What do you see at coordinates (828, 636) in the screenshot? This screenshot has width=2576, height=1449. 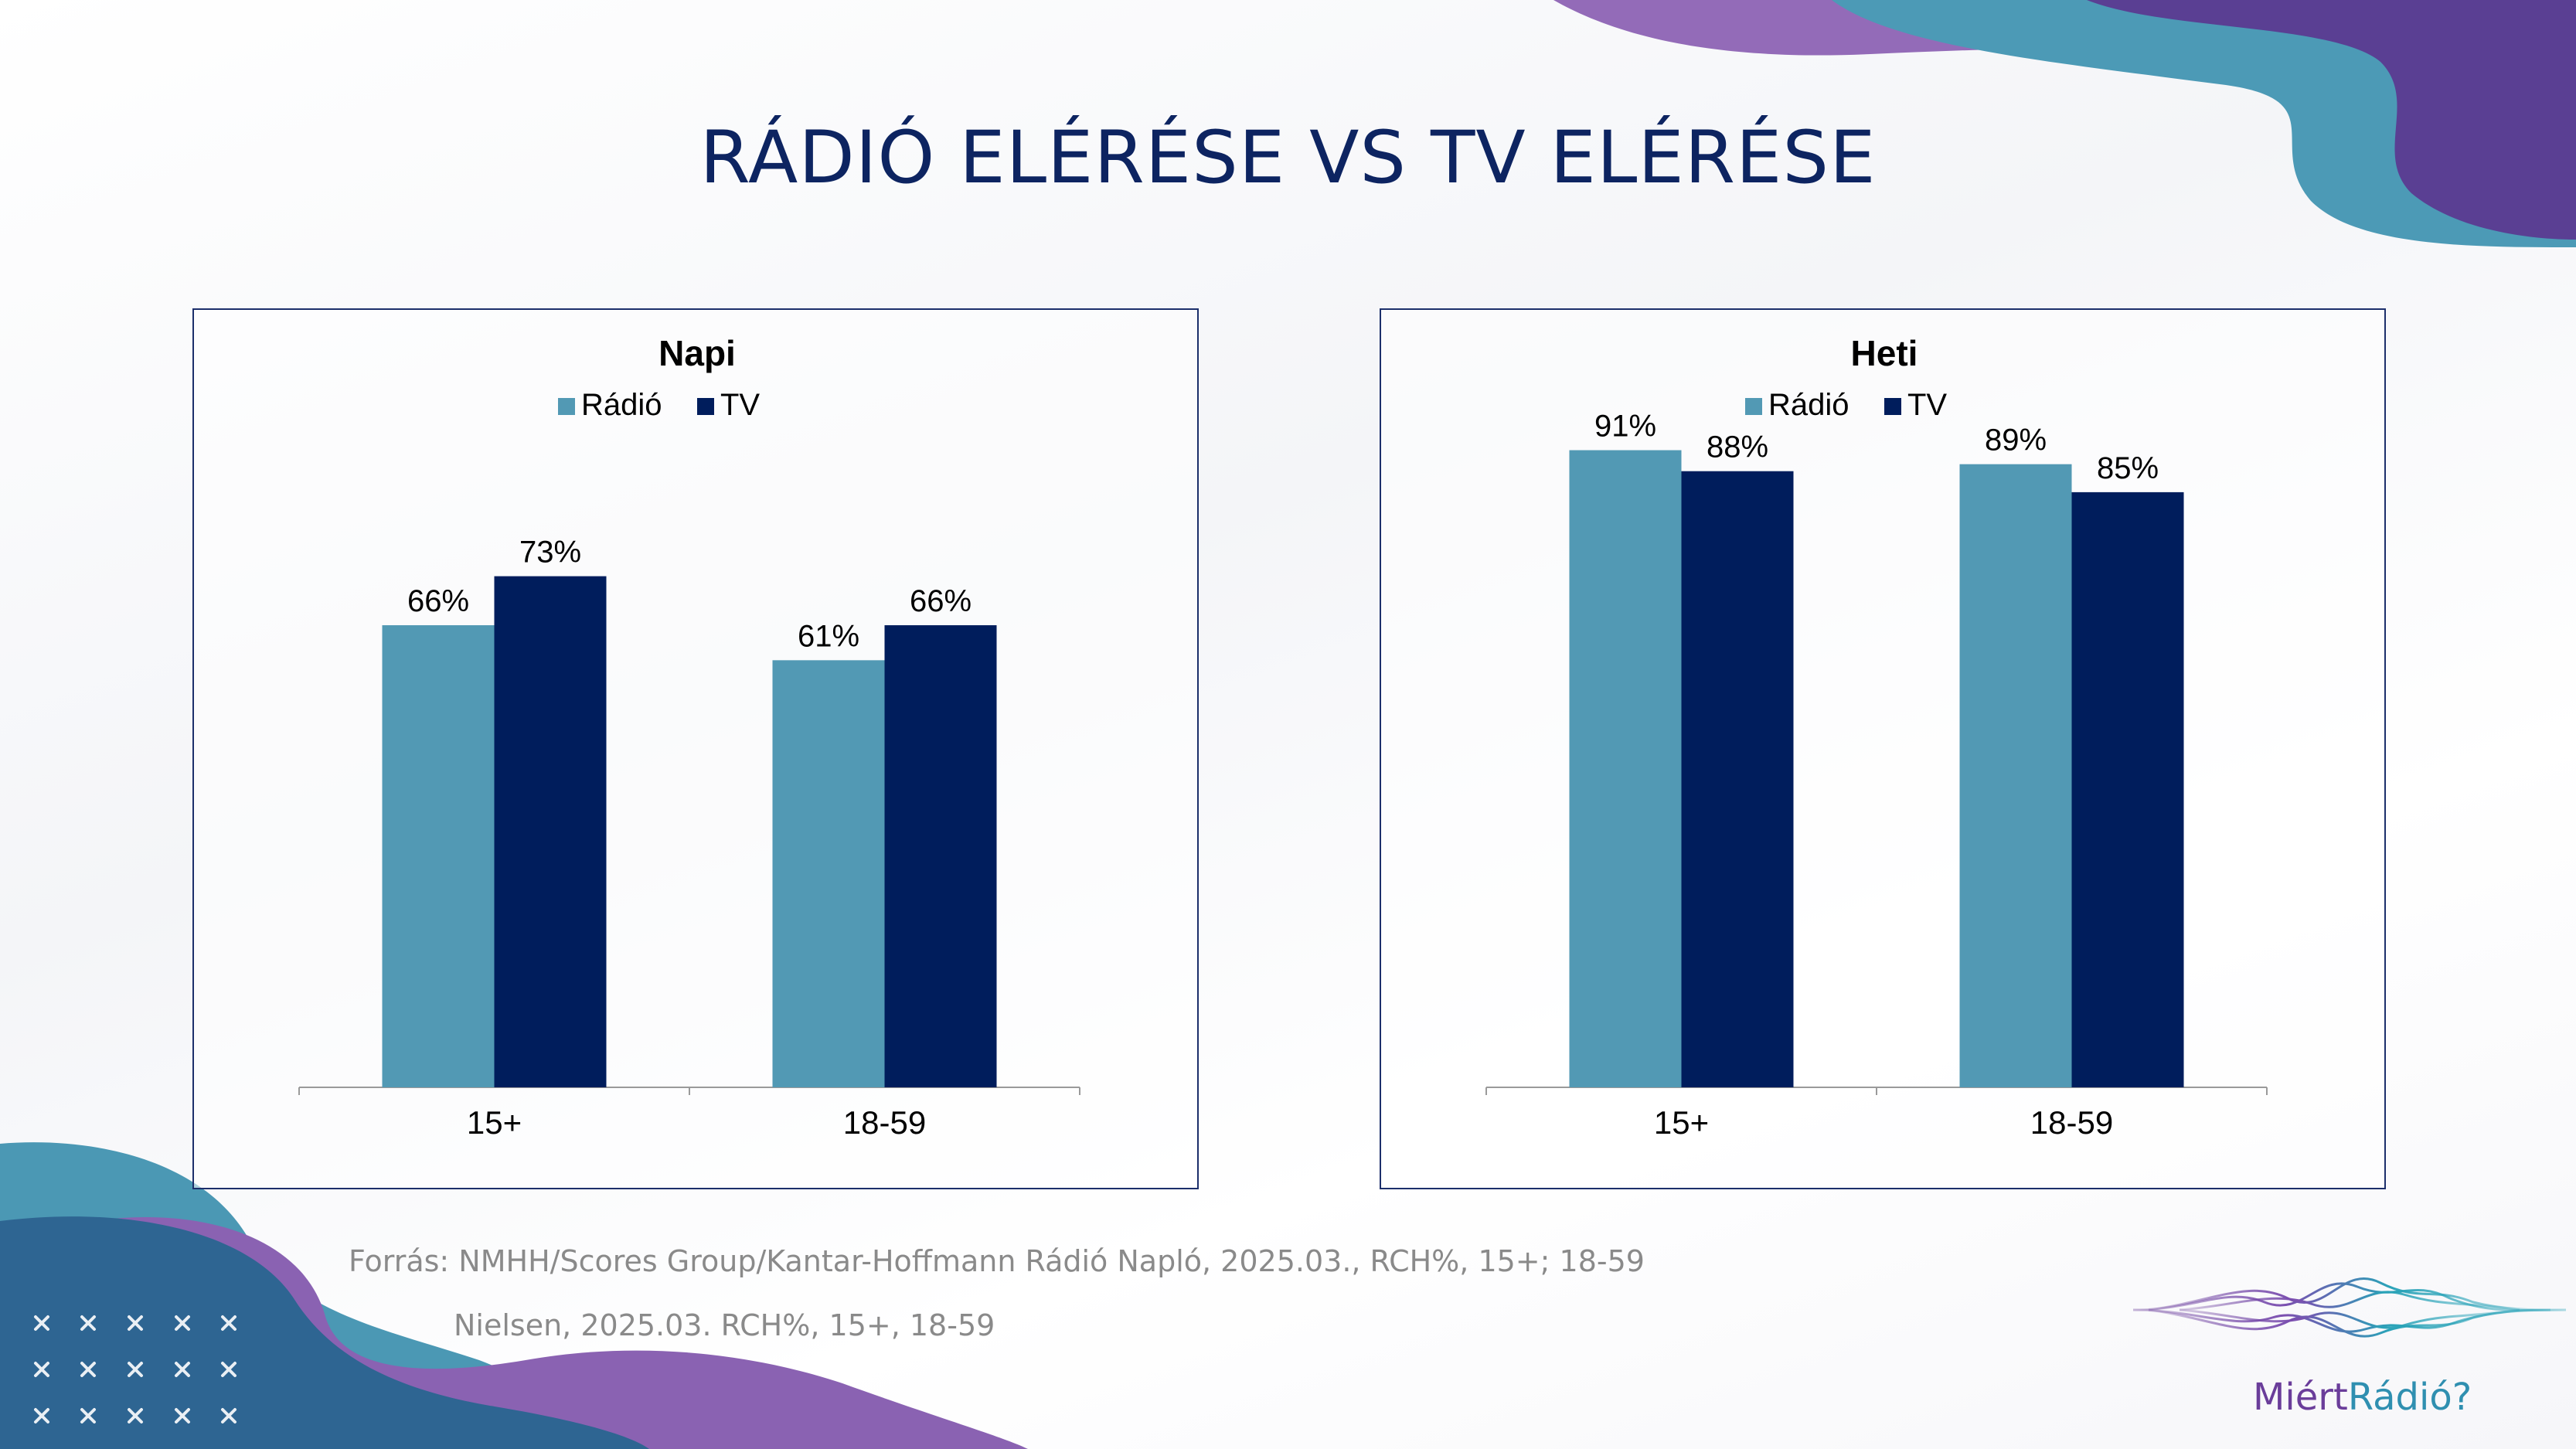 I see `data-label: 61%` at bounding box center [828, 636].